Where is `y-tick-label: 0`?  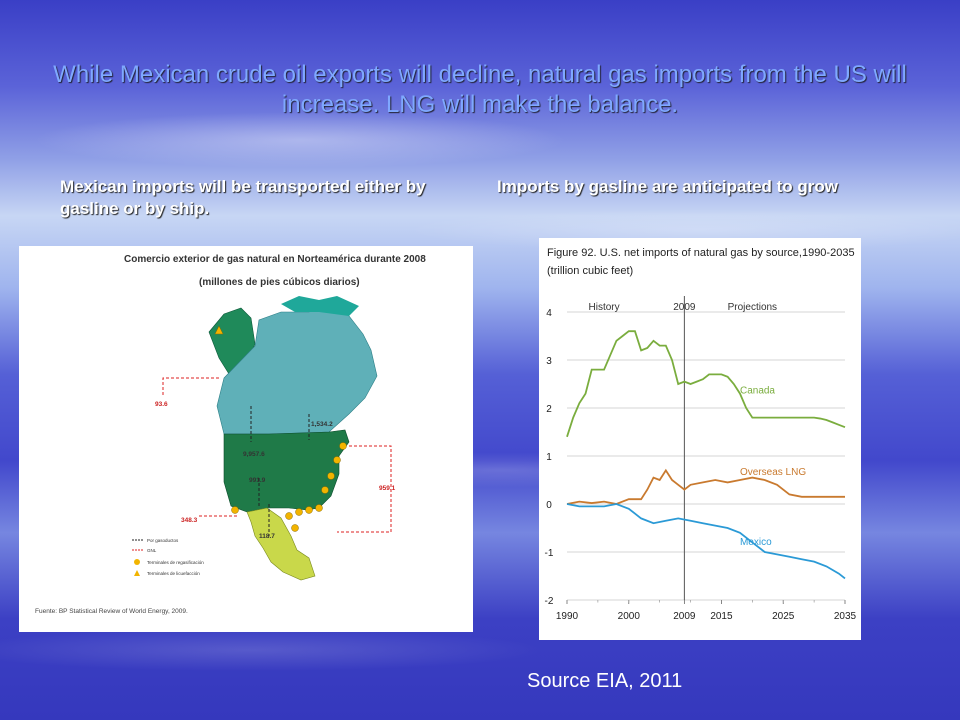
y-tick-label: 0 is located at coordinates (549, 505).